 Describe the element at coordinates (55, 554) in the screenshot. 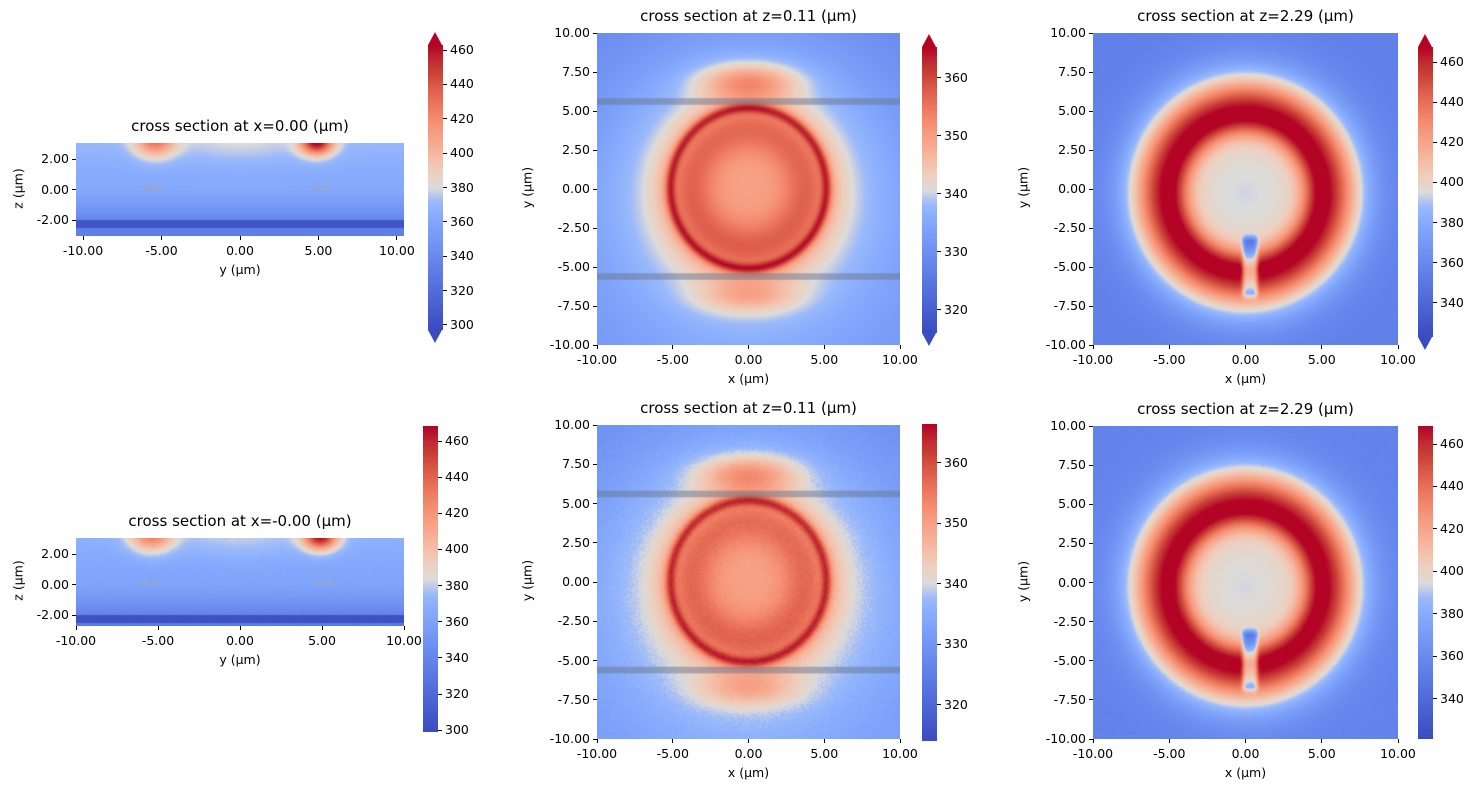

I see `y-tick-label: 2.00` at that location.